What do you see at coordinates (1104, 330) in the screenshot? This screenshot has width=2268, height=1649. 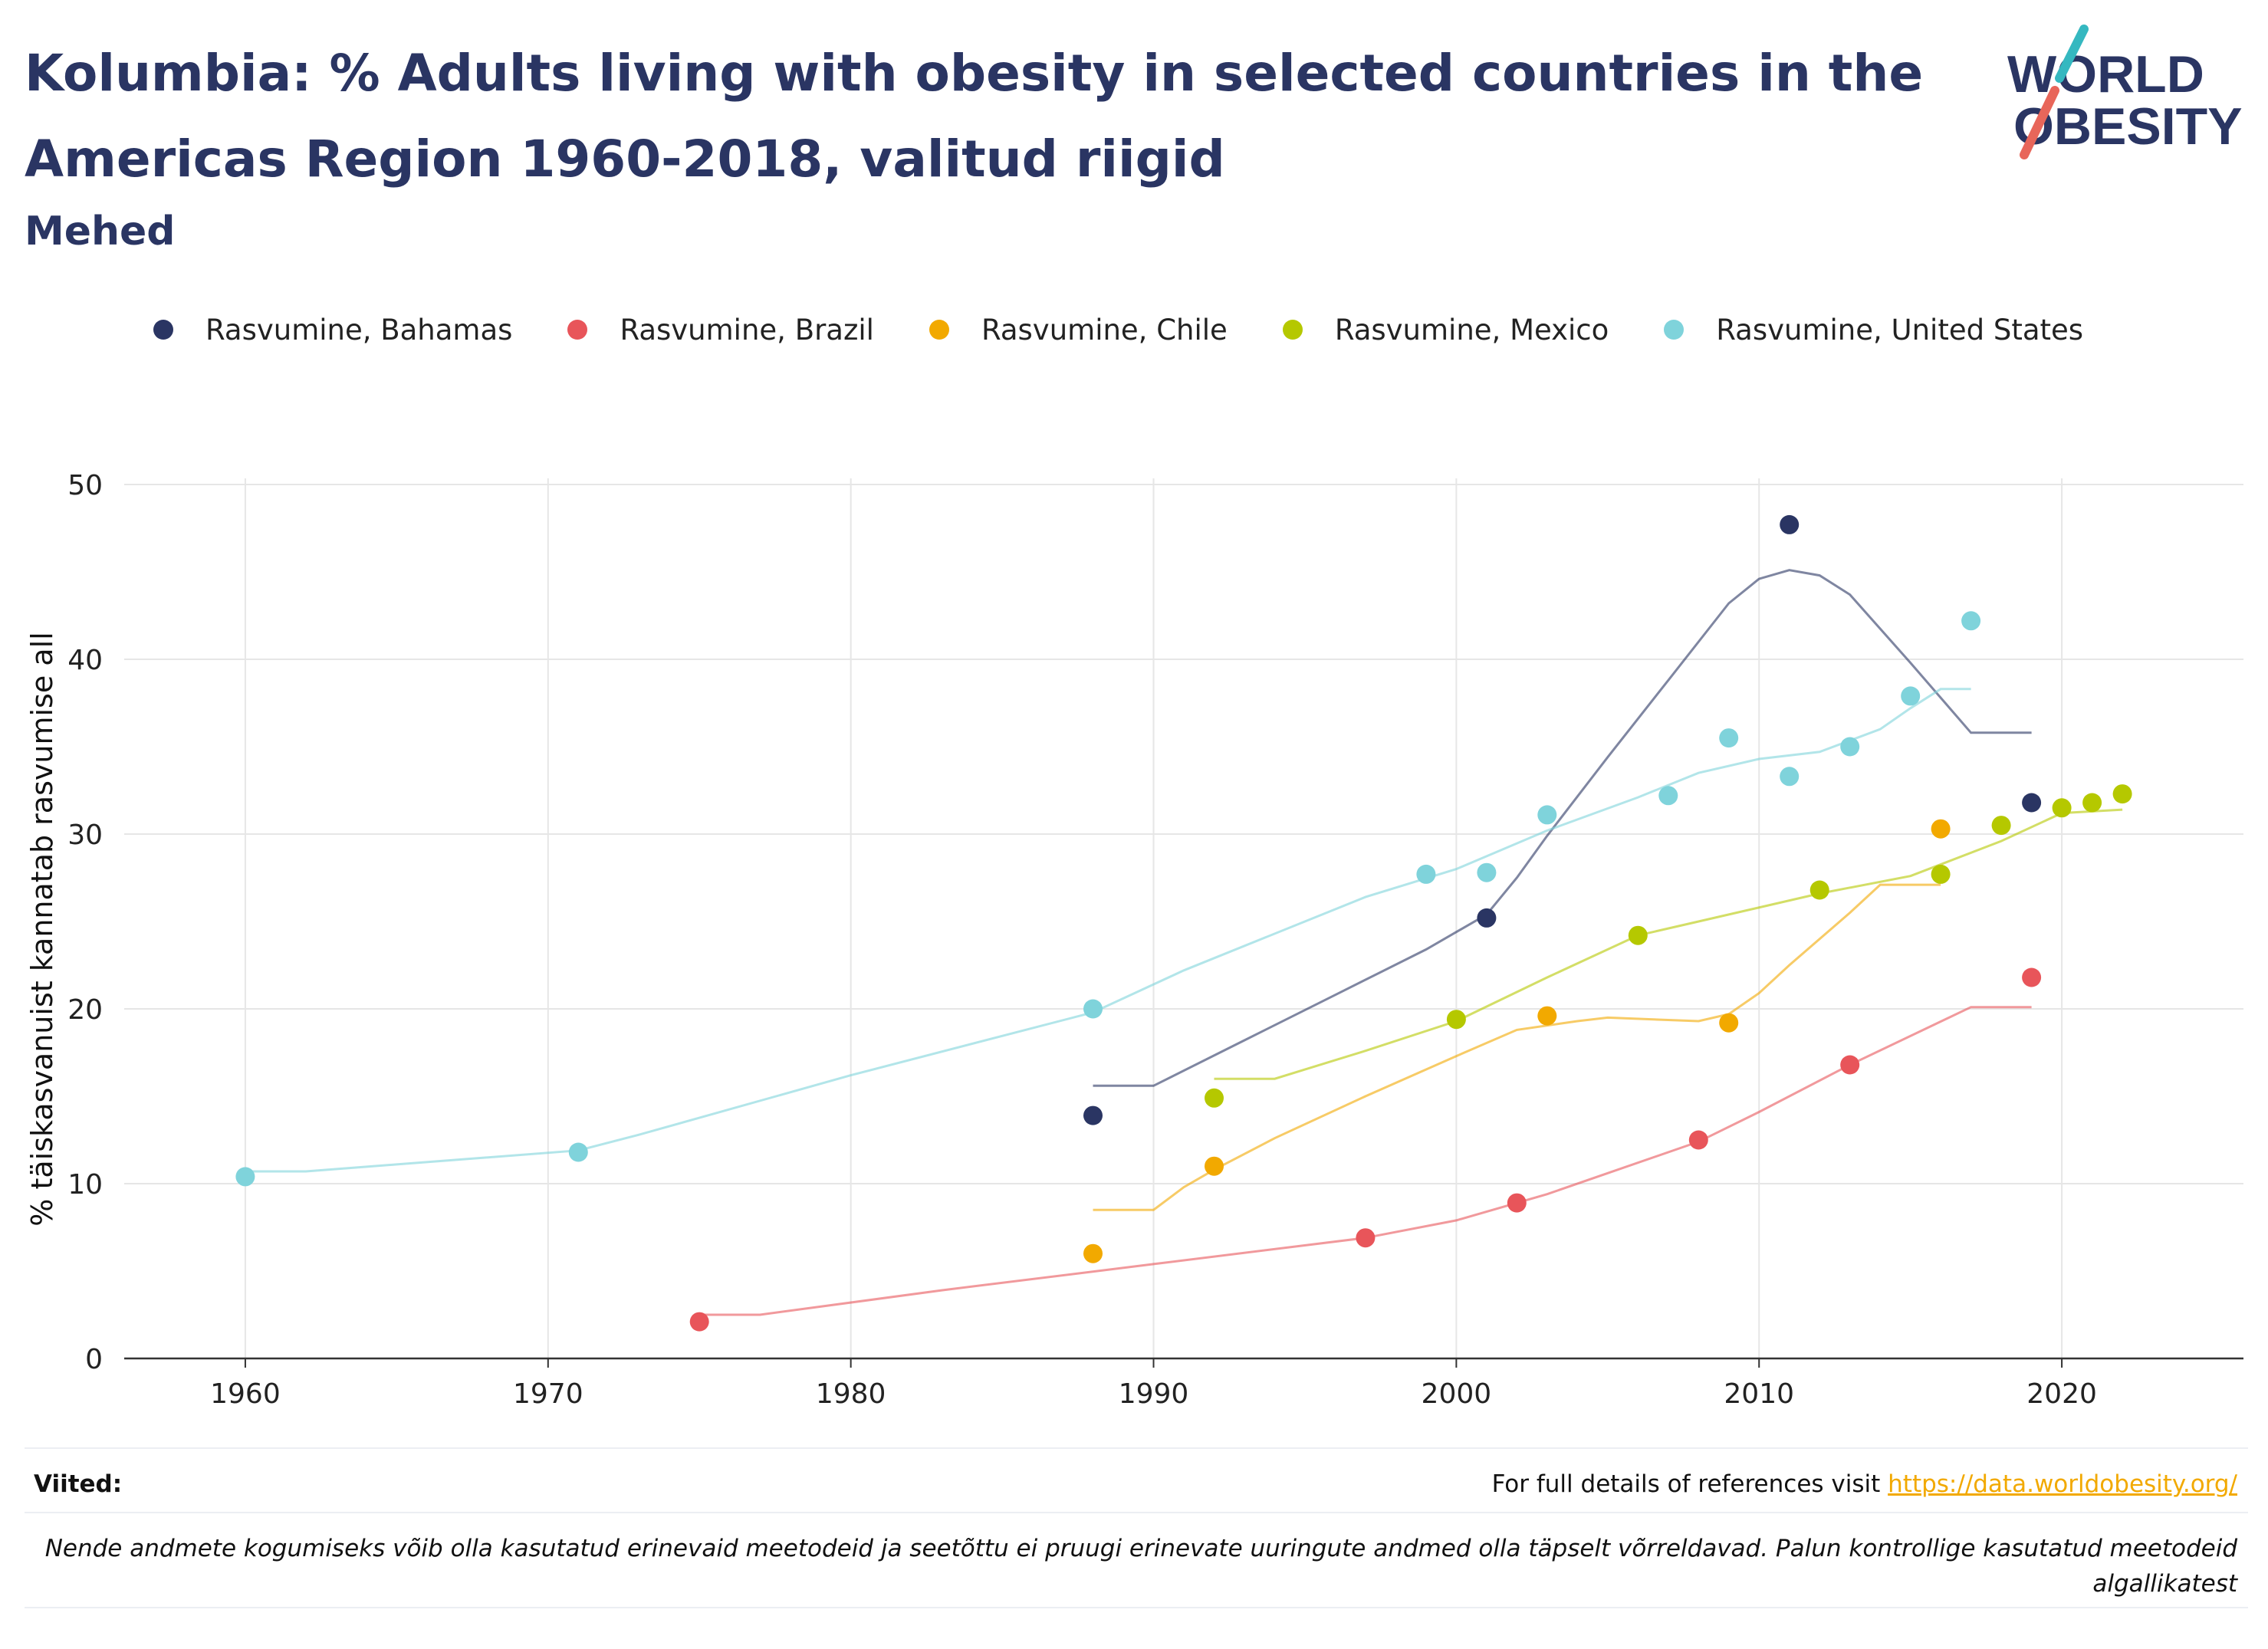 I see `legend-label: Rasvumine, Chile` at bounding box center [1104, 330].